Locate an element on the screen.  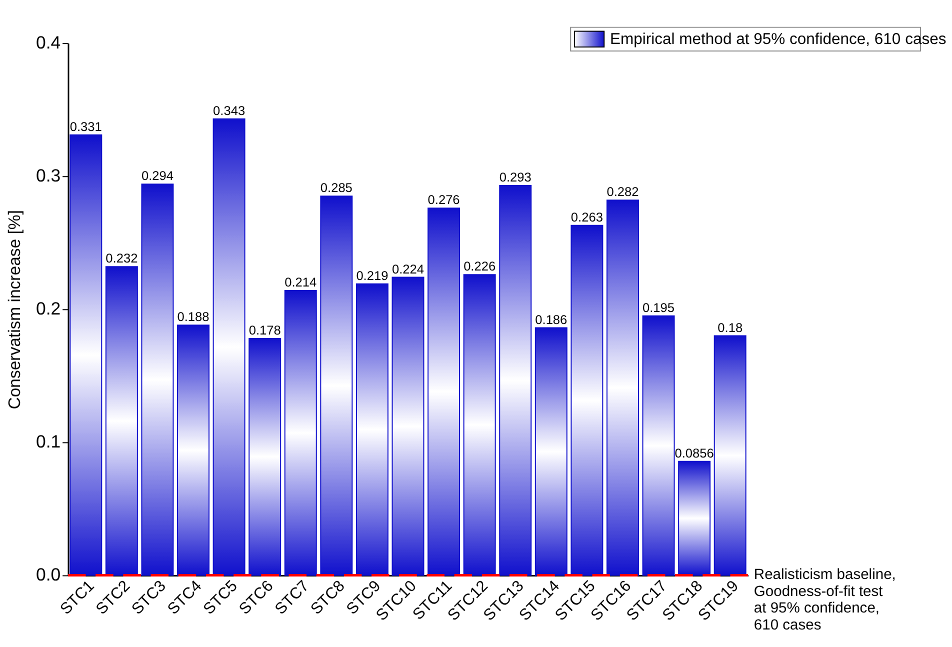
data-label: 0.18 is located at coordinates (730, 327).